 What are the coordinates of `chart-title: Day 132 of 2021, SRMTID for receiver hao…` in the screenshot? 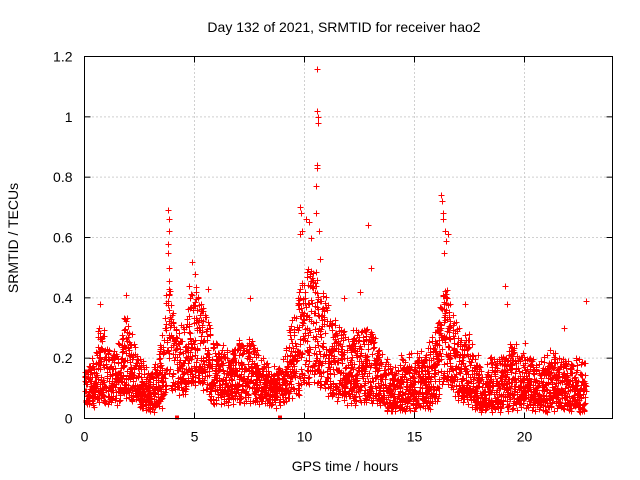 It's located at (343, 27).